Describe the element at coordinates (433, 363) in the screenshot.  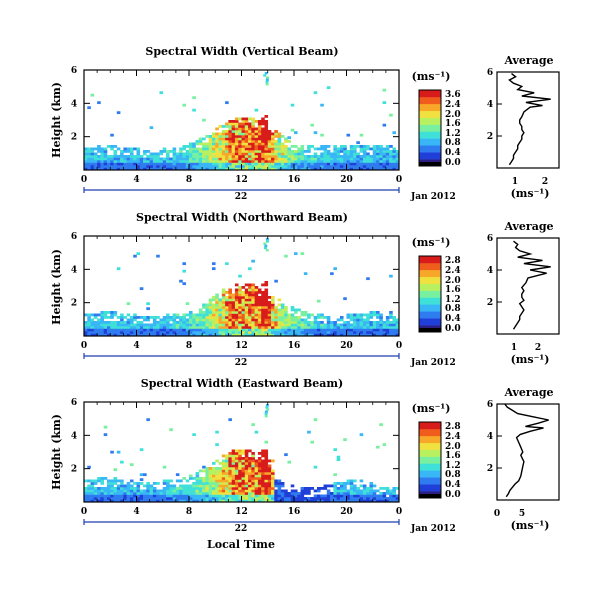
I see `date-month: Jan 2012` at that location.